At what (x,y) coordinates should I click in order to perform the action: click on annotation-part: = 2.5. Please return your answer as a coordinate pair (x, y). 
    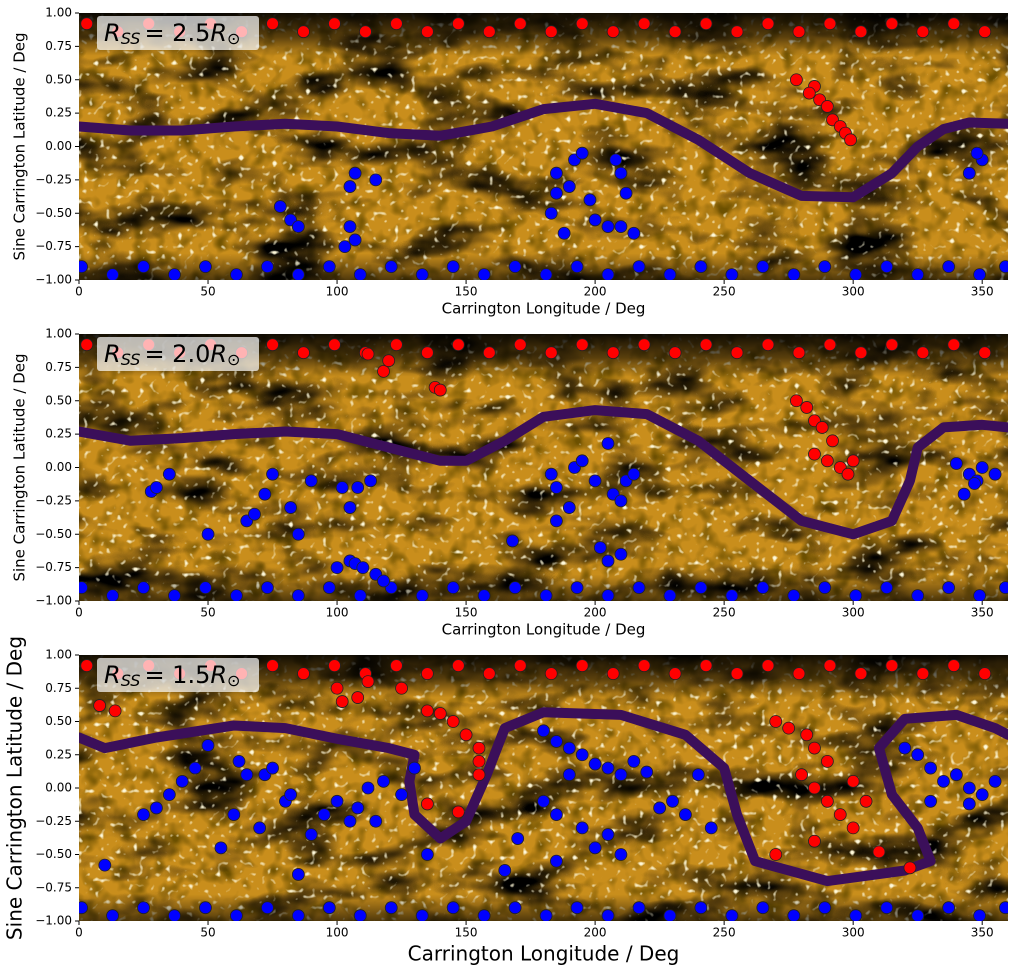
    Looking at the image, I should click on (177, 33).